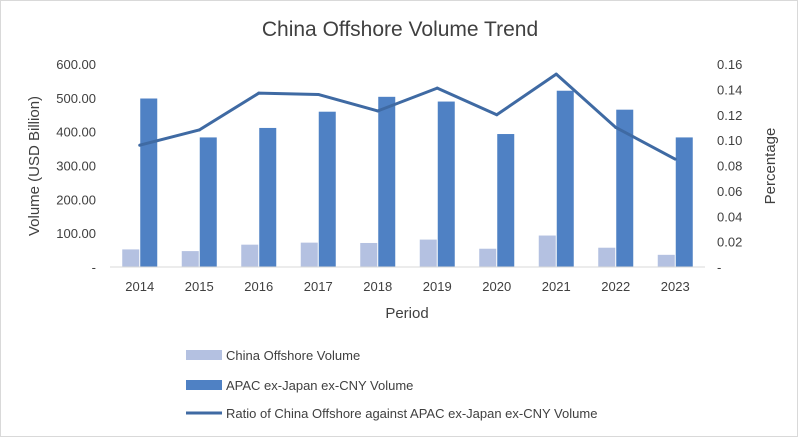 The image size is (800, 439). Describe the element at coordinates (406, 313) in the screenshot. I see `x-axis-label: Period` at that location.